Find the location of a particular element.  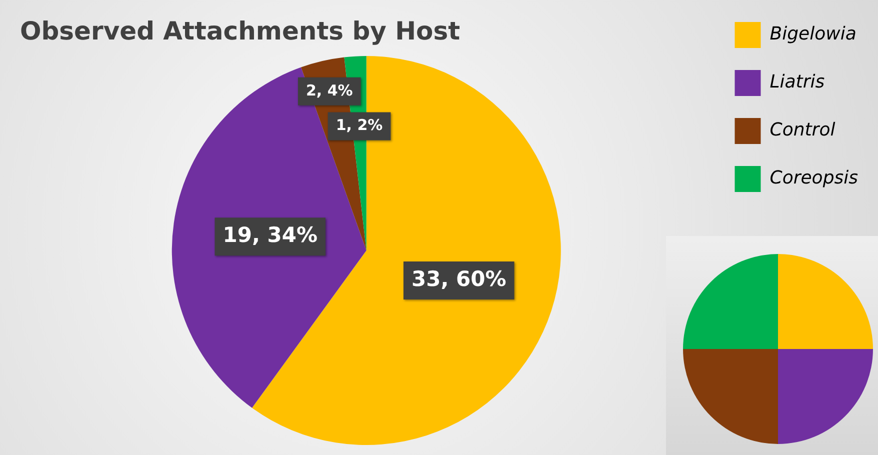

data-label: 1, 2% is located at coordinates (359, 125).